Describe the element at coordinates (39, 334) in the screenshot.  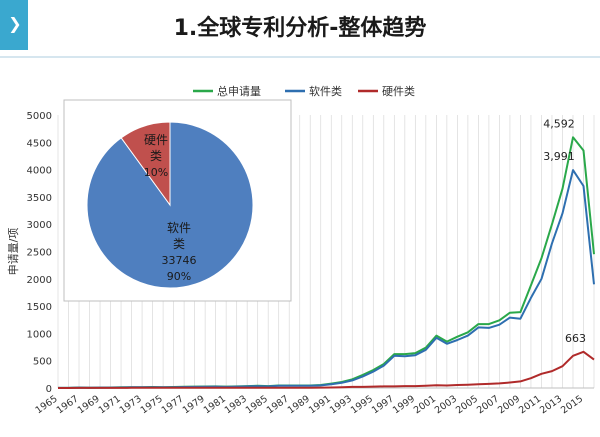
I see `y-tick-label: 1000` at that location.